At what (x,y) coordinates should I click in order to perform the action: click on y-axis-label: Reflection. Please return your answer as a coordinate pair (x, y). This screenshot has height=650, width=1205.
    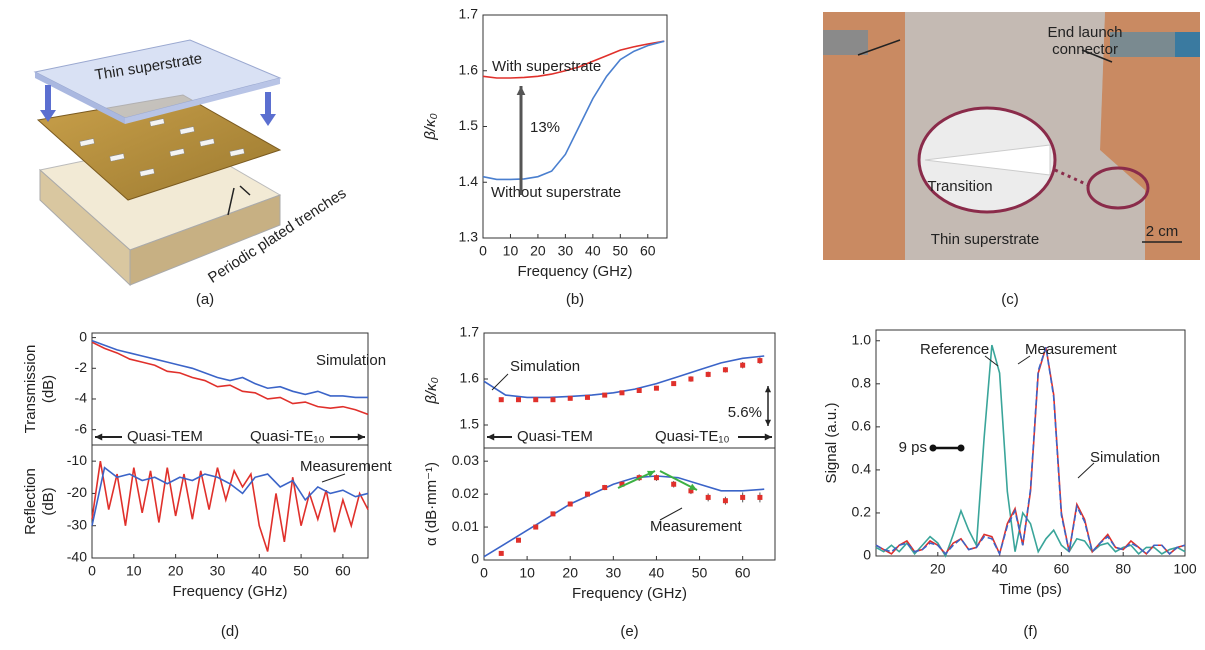
    Looking at the image, I should click on (30, 501).